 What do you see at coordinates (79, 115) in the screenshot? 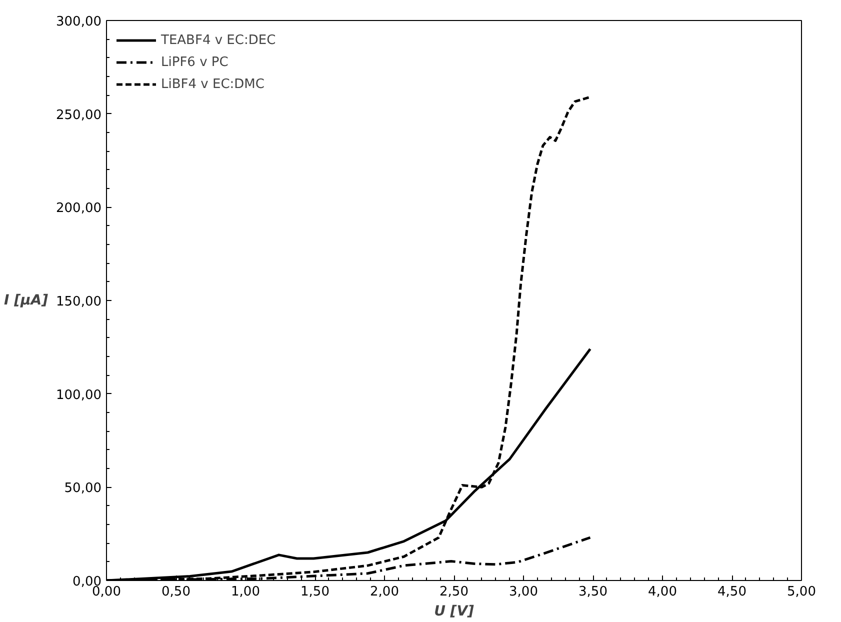
I see `y-tick-label: 250,00` at bounding box center [79, 115].